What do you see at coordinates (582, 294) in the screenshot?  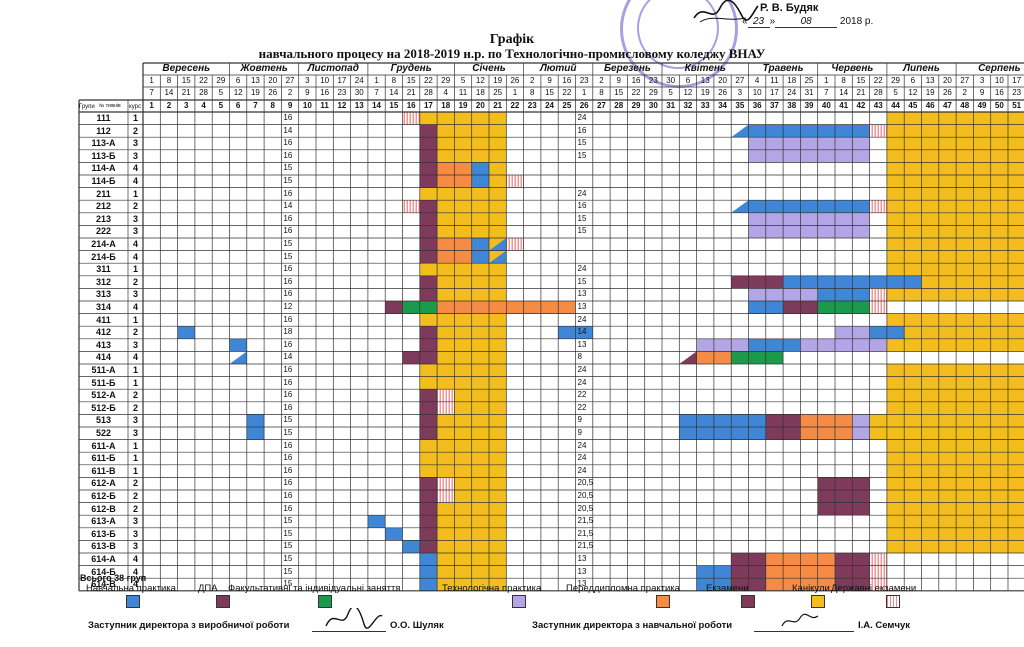 I see `semester2-weeks: 13` at bounding box center [582, 294].